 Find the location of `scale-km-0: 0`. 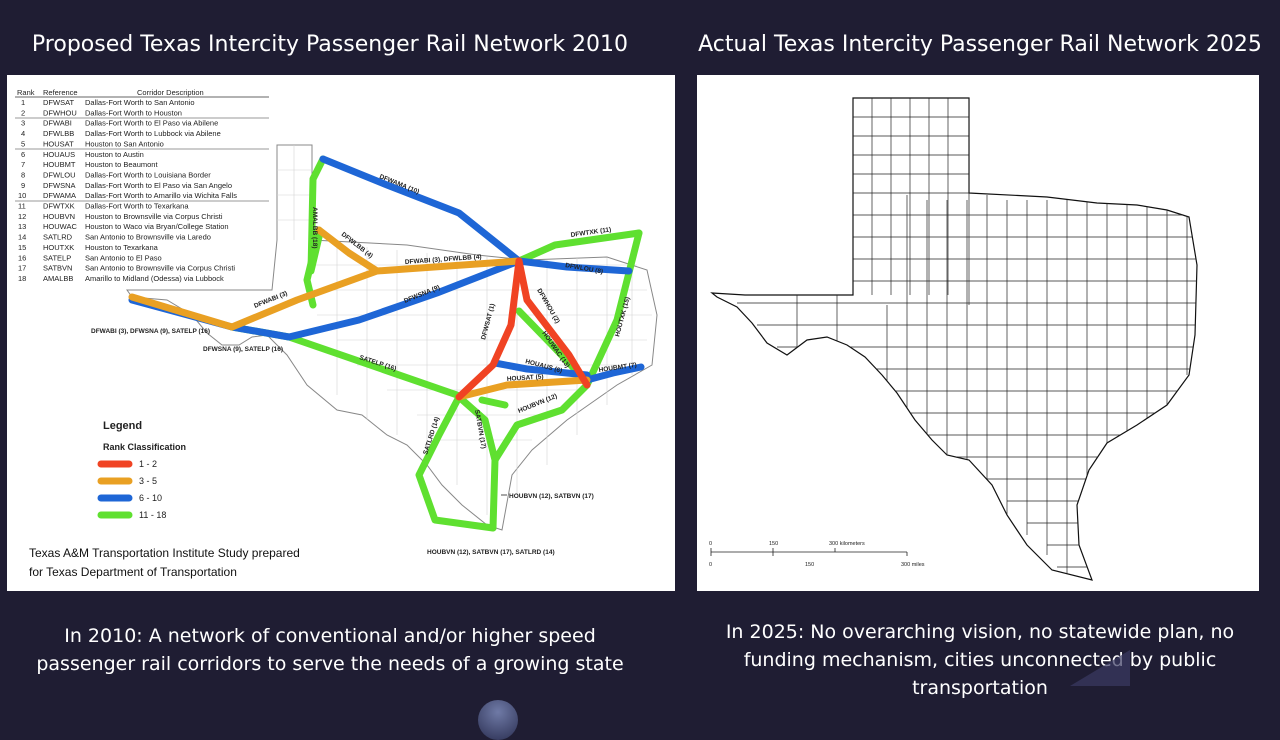

scale-km-0: 0 is located at coordinates (710, 544).